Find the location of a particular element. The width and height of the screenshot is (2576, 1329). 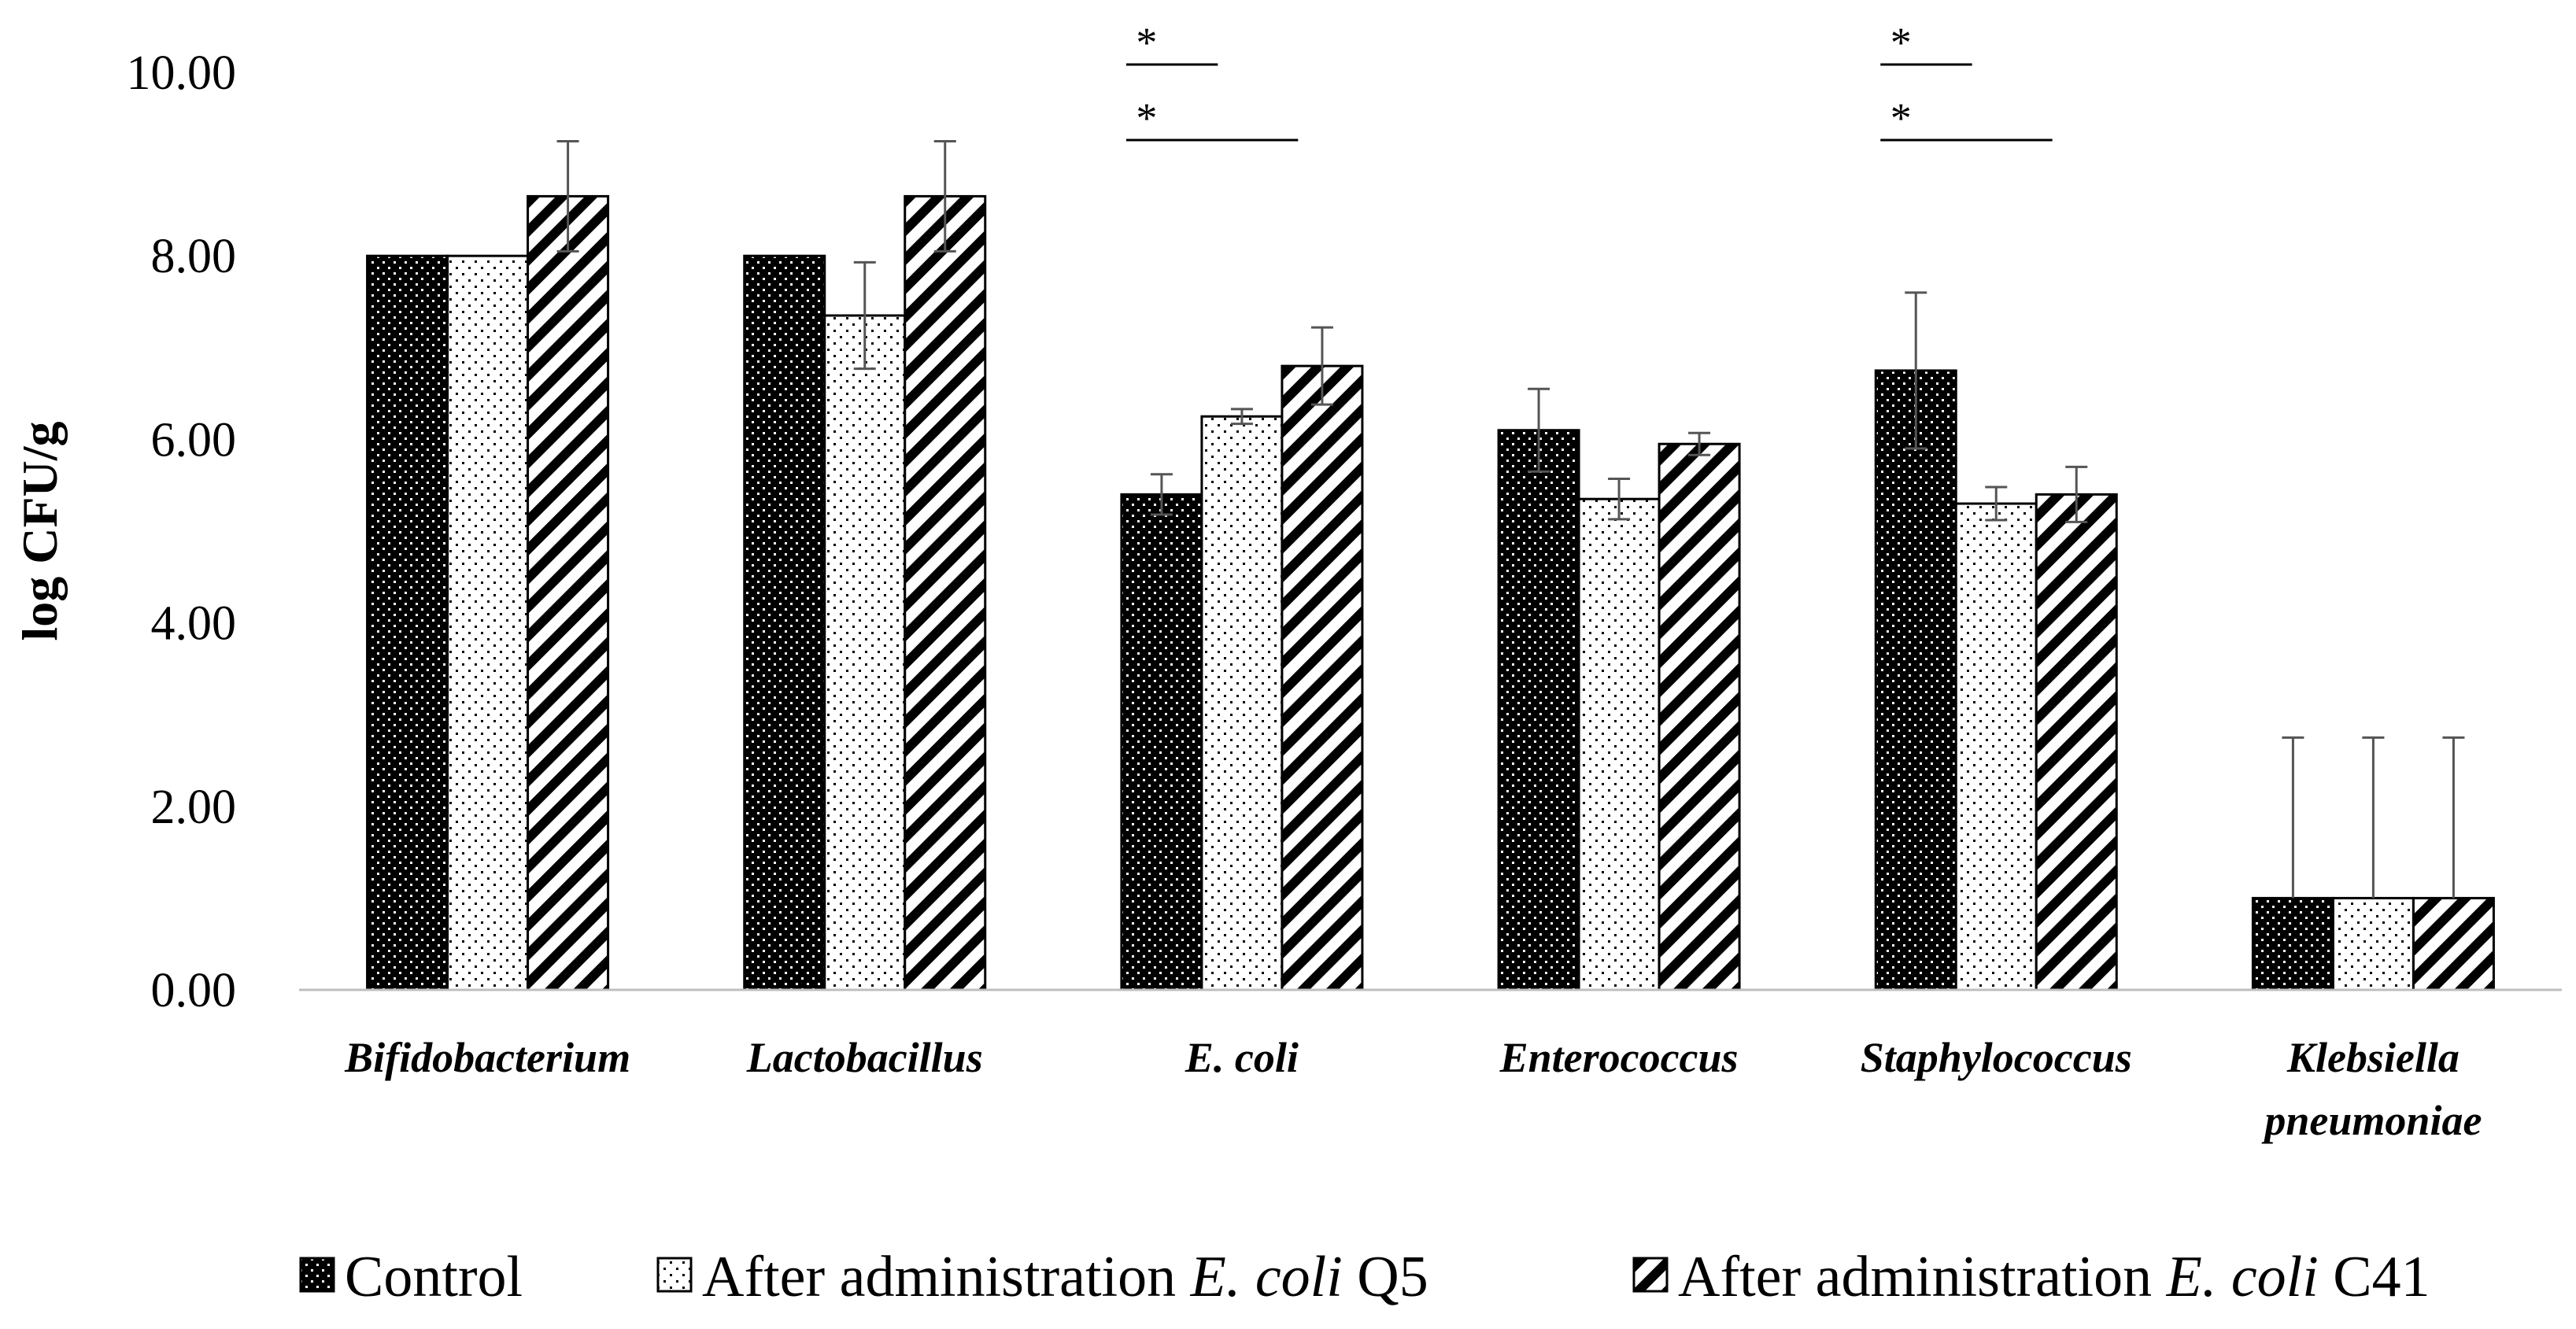

y-axis-title: log CFU/g is located at coordinates (40, 531).